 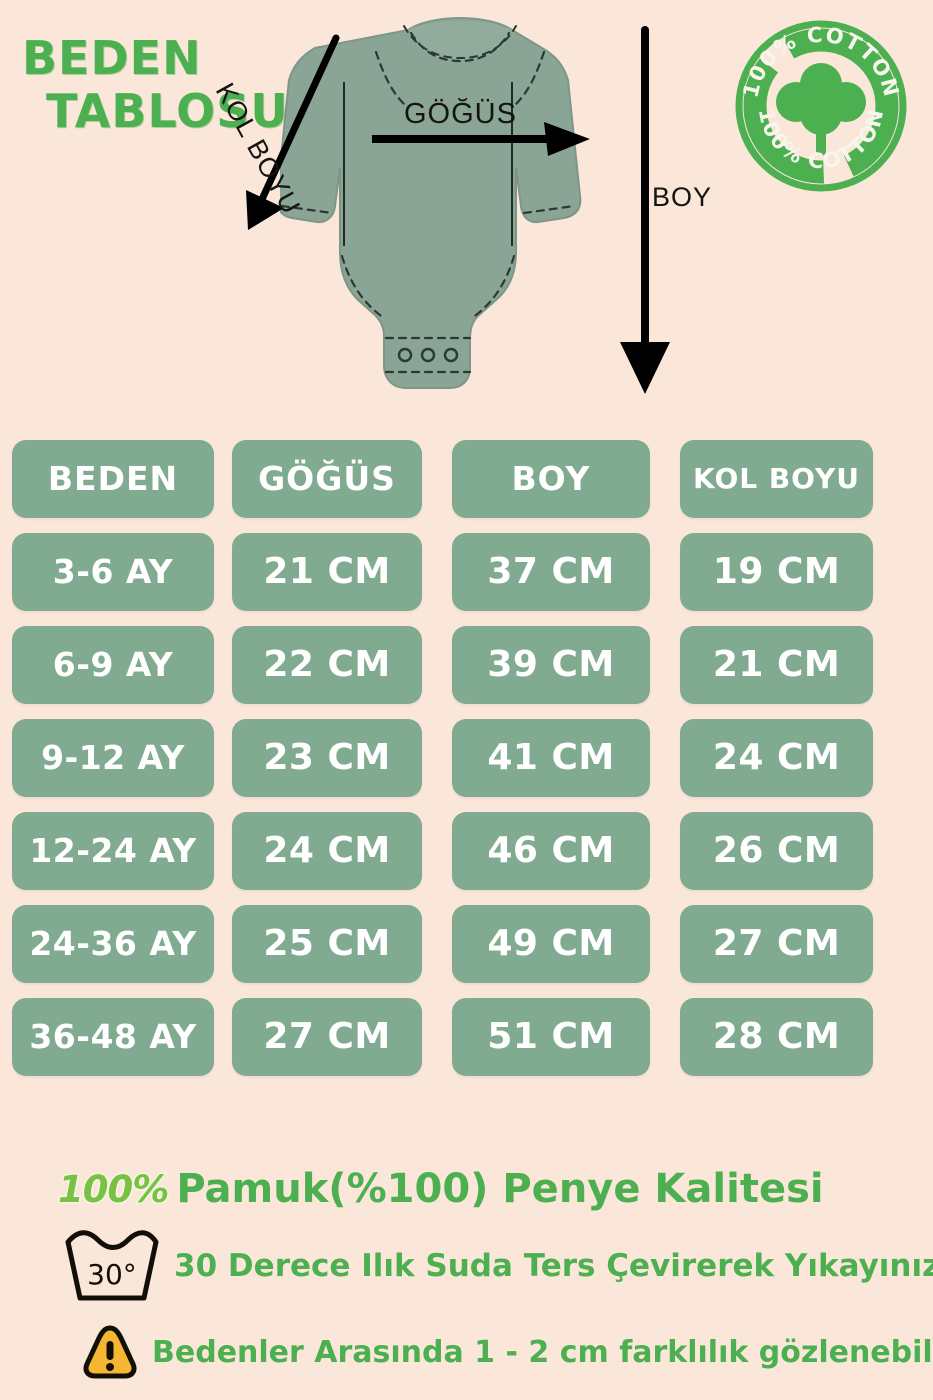 What do you see at coordinates (753, 106) in the screenshot?
I see `badge-accent-arc-left` at bounding box center [753, 106].